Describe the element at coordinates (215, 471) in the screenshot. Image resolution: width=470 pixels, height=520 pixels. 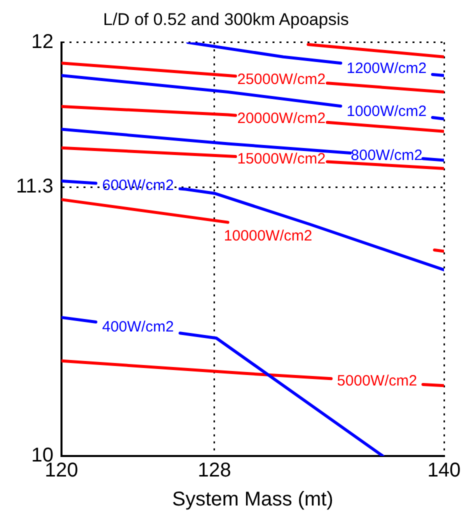
I see `x-tick-label: 128` at that location.